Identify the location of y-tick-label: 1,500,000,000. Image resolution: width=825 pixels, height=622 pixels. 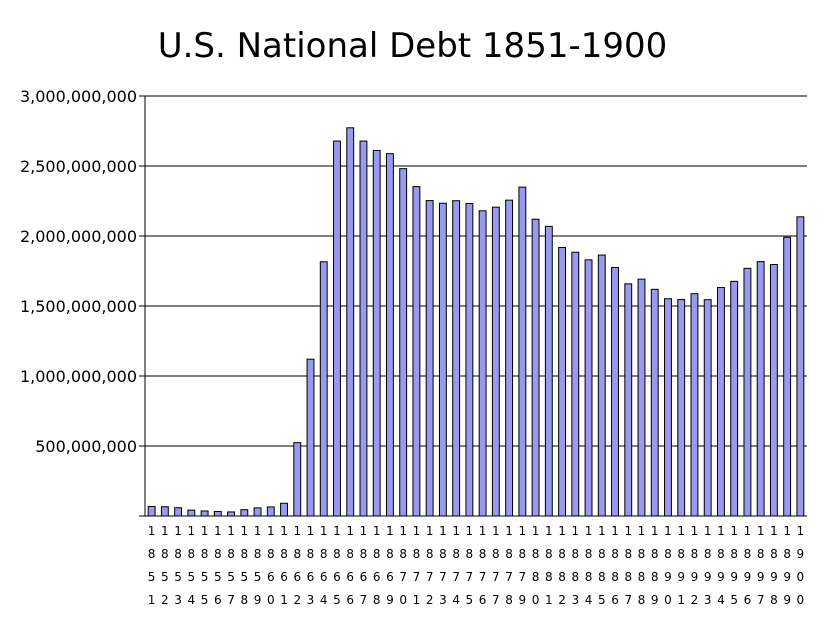
(78, 306).